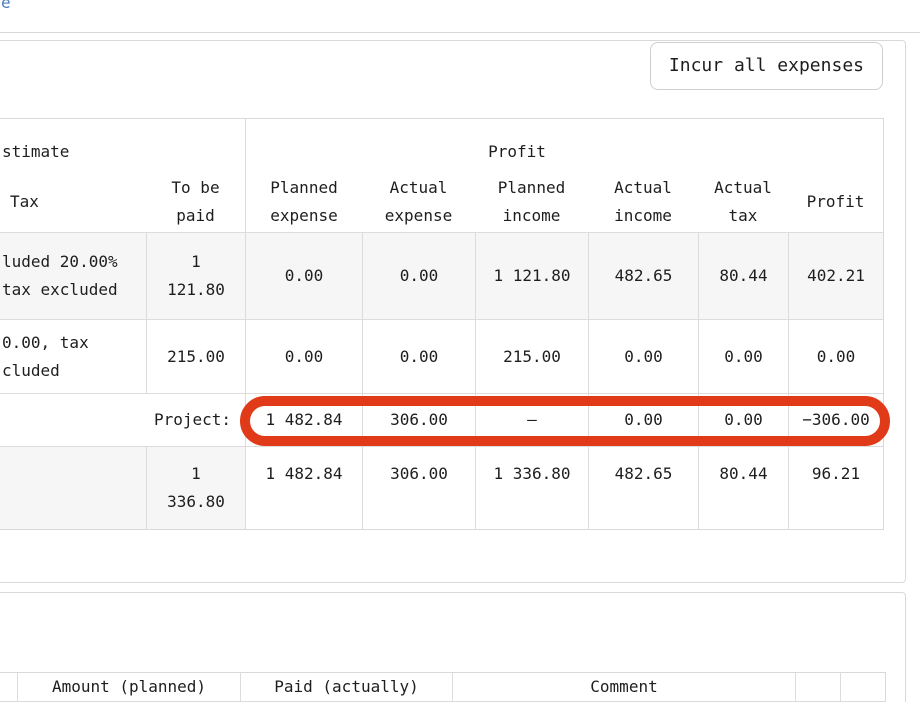 The height and width of the screenshot is (702, 920). Describe the element at coordinates (623, 687) in the screenshot. I see `column-header-comment: Comment` at that location.